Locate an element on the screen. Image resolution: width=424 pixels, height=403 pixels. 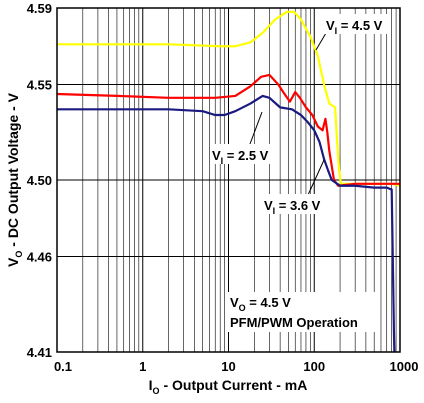
y-tick-label: 4.50 is located at coordinates (39, 180).